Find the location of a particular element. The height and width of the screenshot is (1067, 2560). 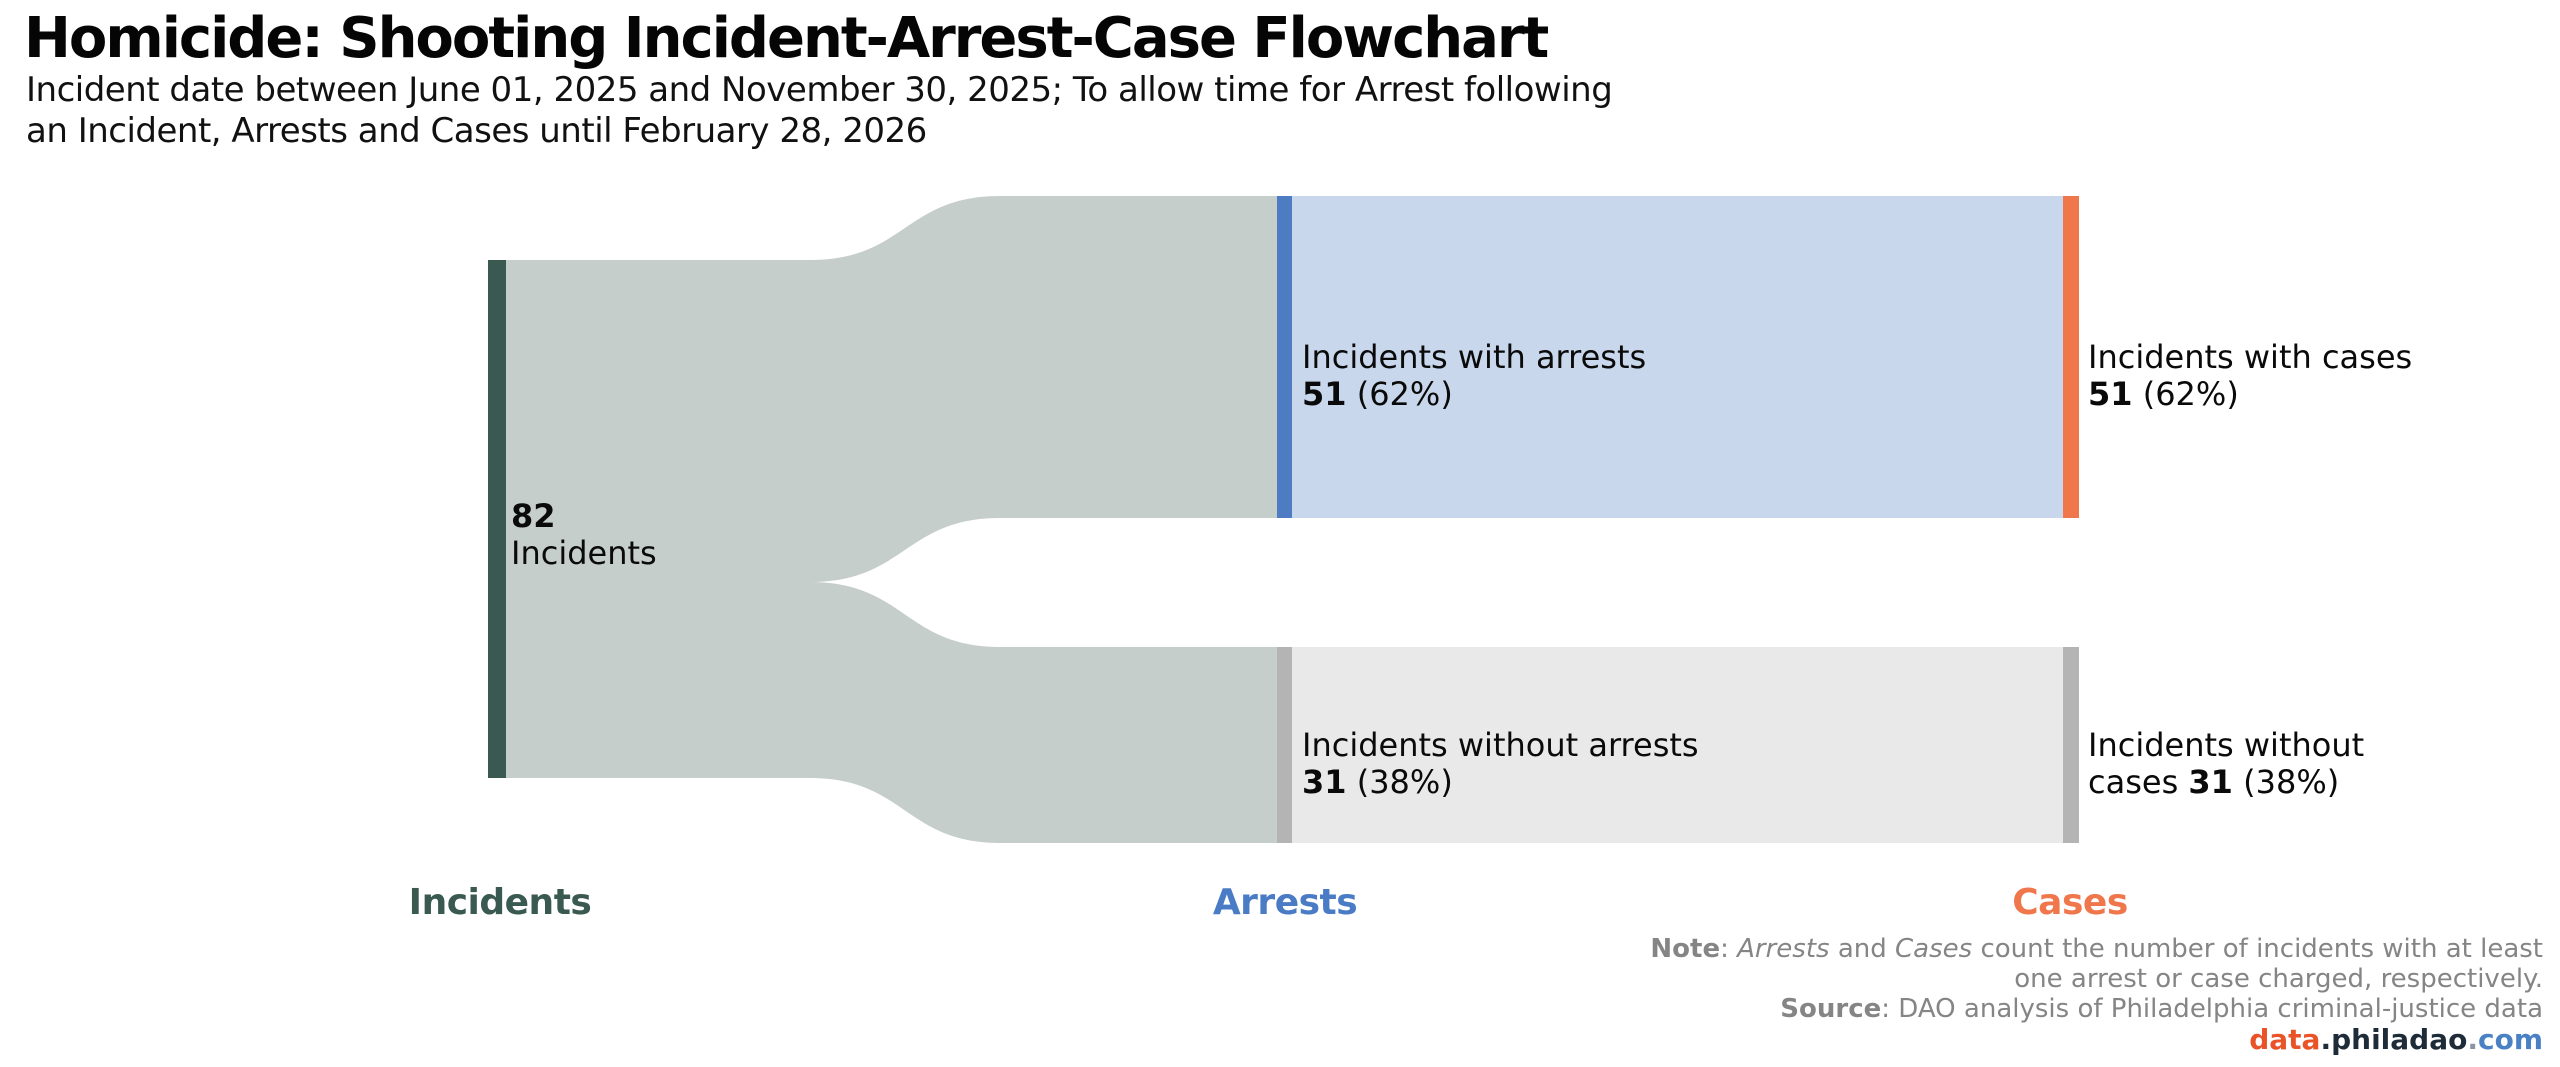

with-cases-name: Incidents with cases is located at coordinates (2250, 357).